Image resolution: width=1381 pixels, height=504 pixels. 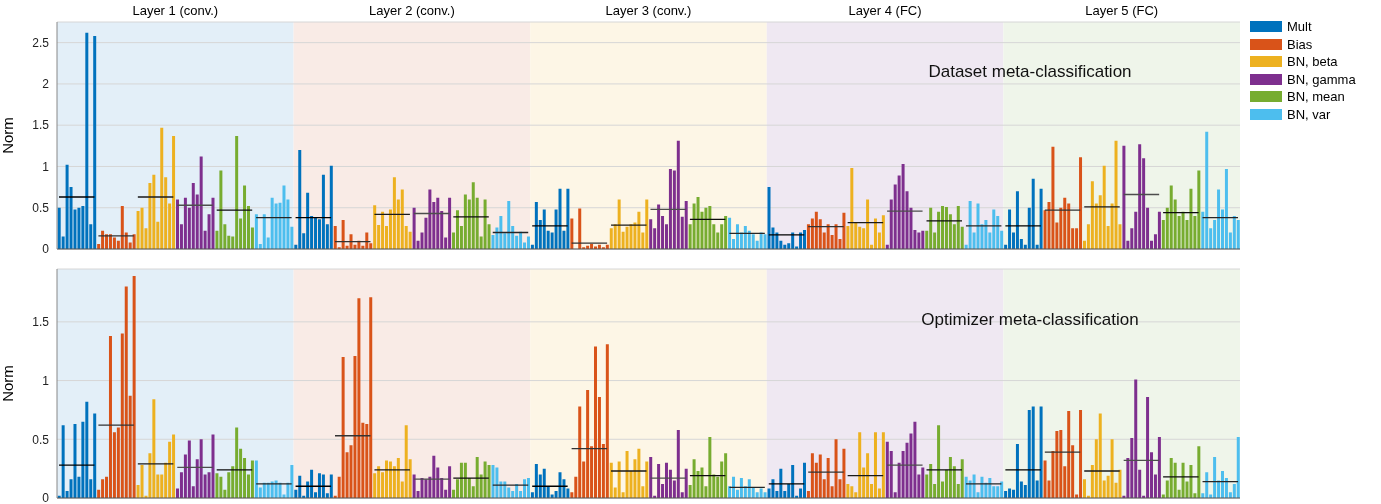 I want to click on legend-label: Bias, so click(x=1300, y=44).